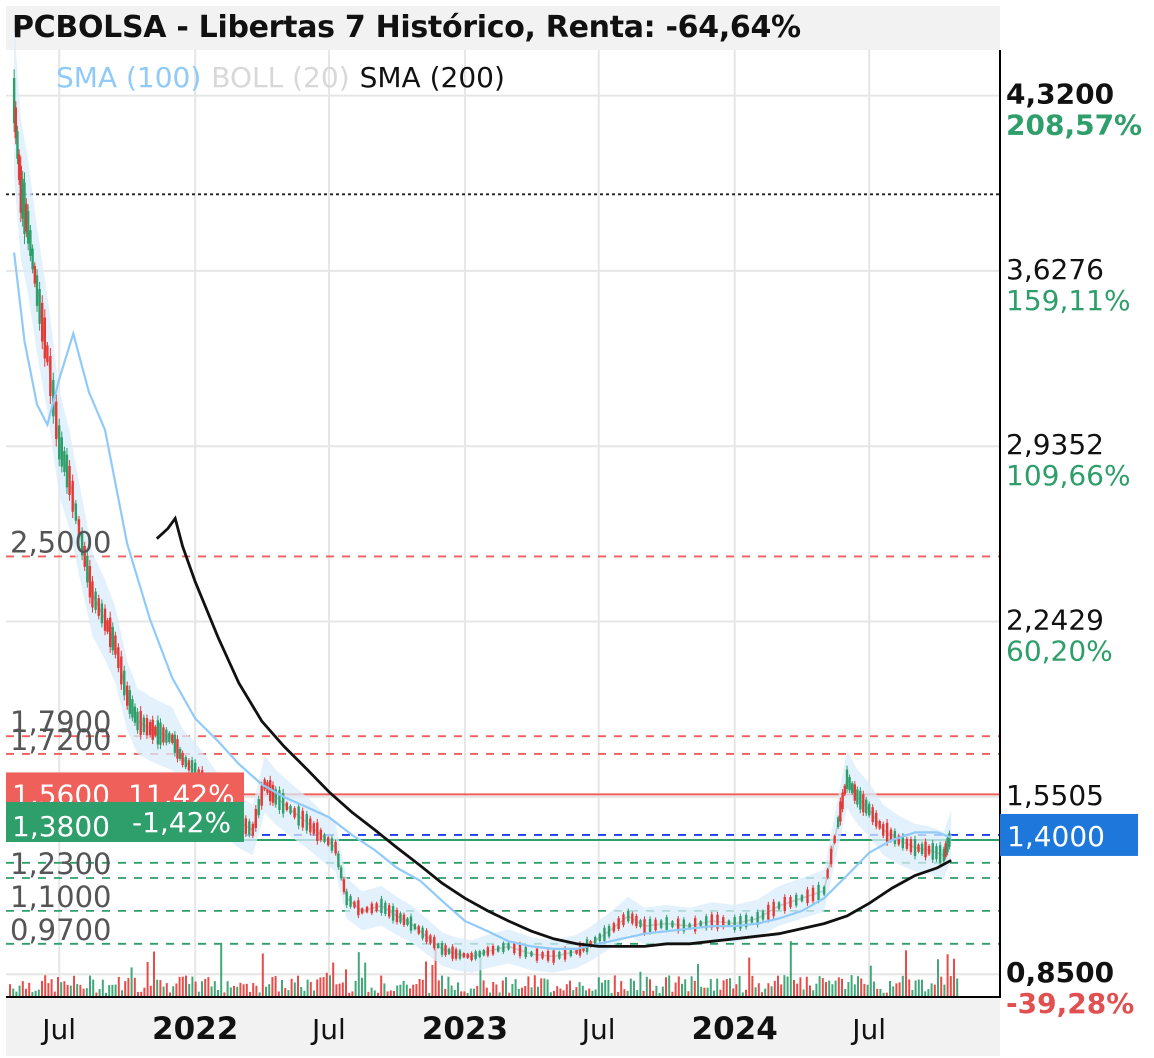 The width and height of the screenshot is (1154, 1058). I want to click on y-tick-label: 2,2429, so click(1055, 620).